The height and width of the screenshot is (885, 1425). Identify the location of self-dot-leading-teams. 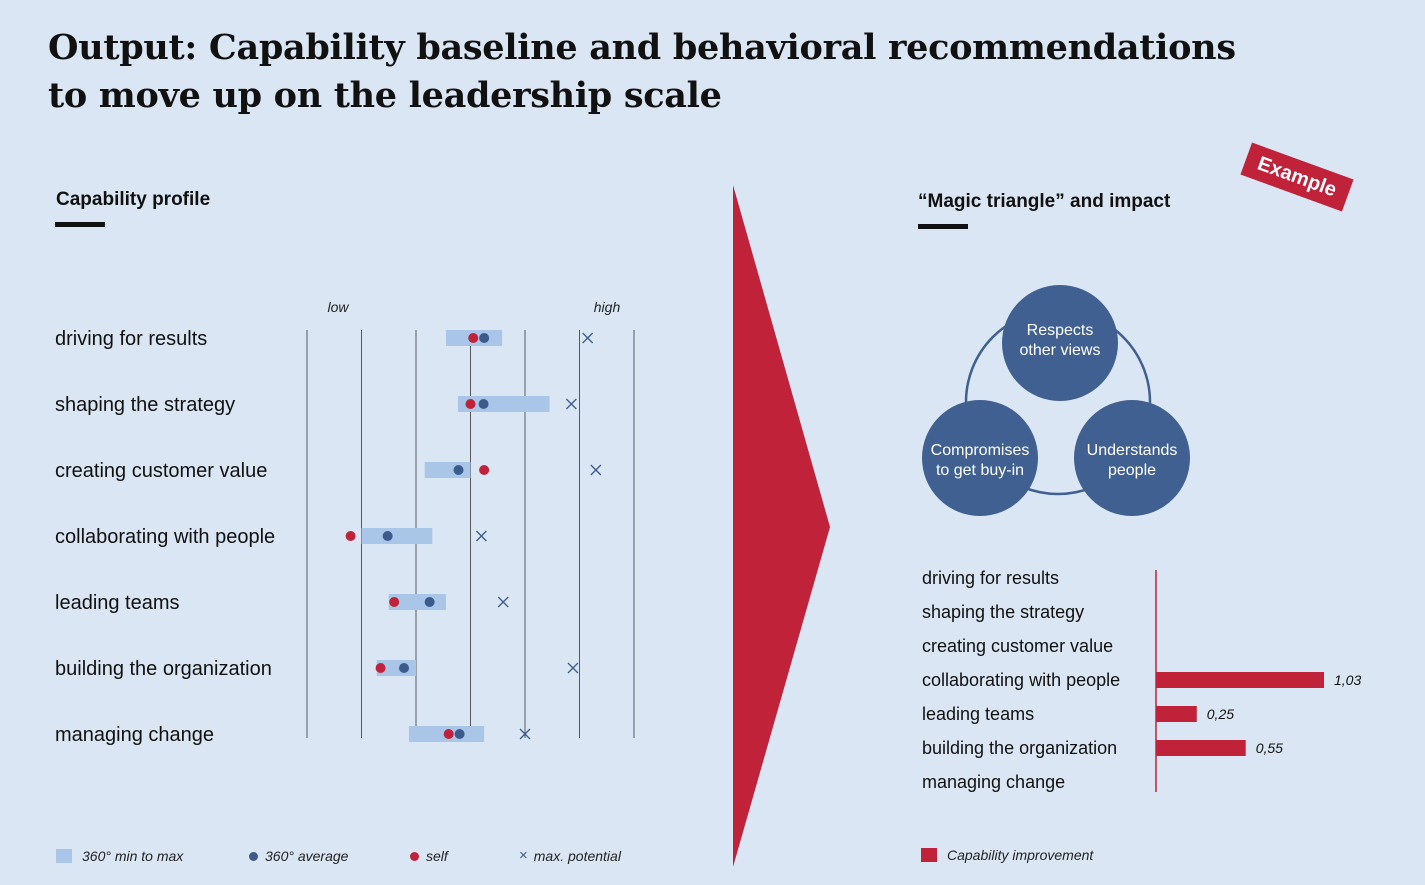
(394, 602).